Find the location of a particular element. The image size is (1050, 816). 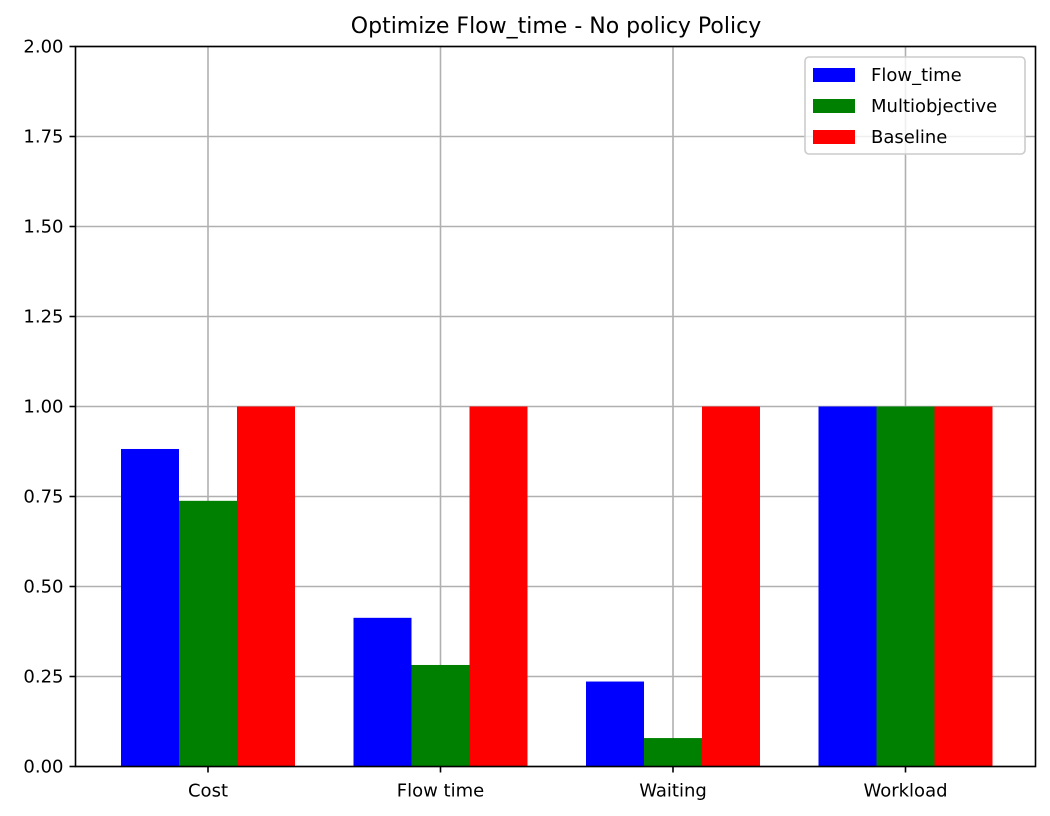

bar-baseline-workload is located at coordinates (963, 586).